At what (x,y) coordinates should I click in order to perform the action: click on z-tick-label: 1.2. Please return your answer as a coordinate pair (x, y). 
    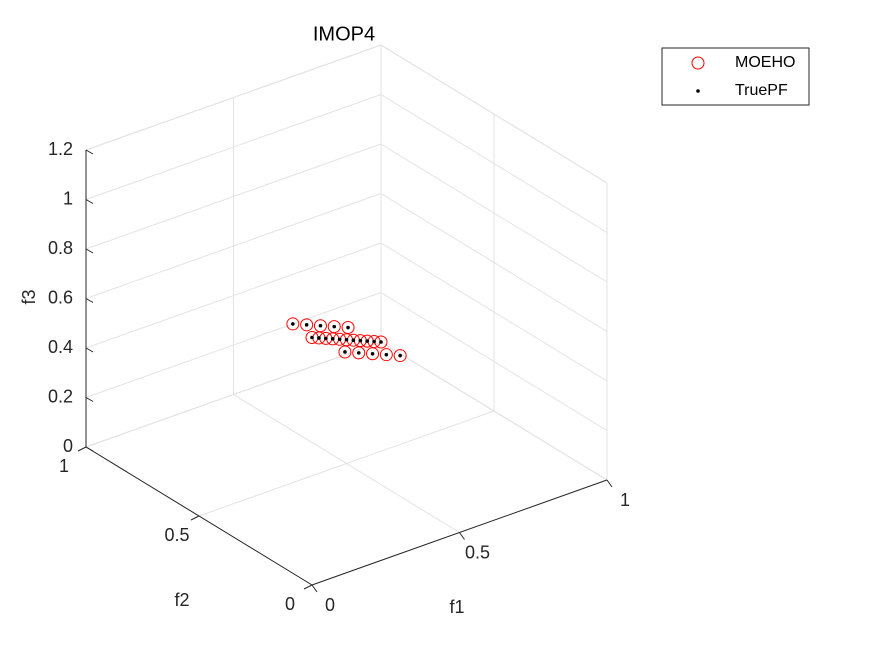
    Looking at the image, I should click on (60, 149).